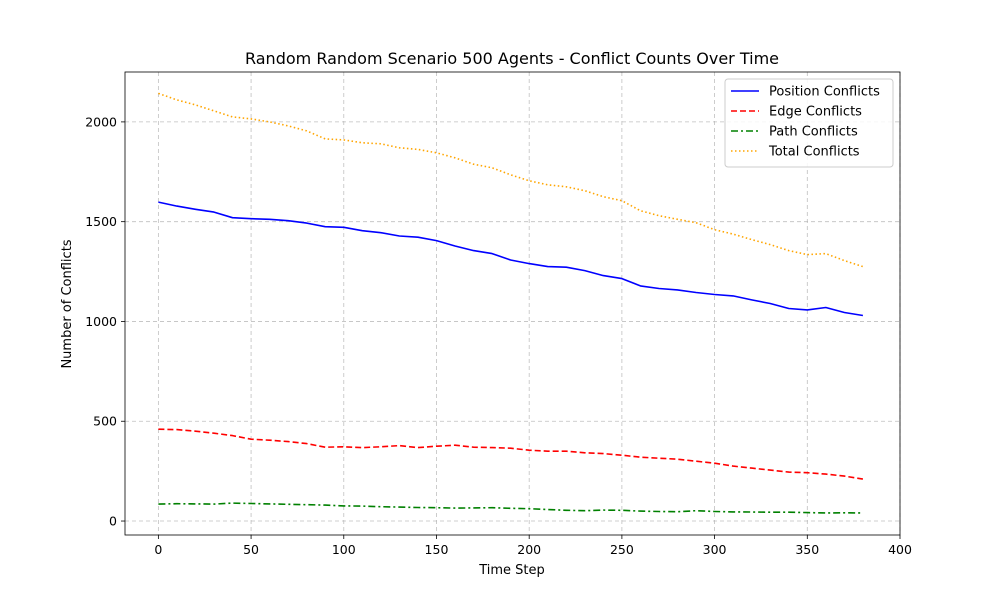 This screenshot has width=1000, height=604. Describe the element at coordinates (622, 549) in the screenshot. I see `x-tick-label: 250` at that location.